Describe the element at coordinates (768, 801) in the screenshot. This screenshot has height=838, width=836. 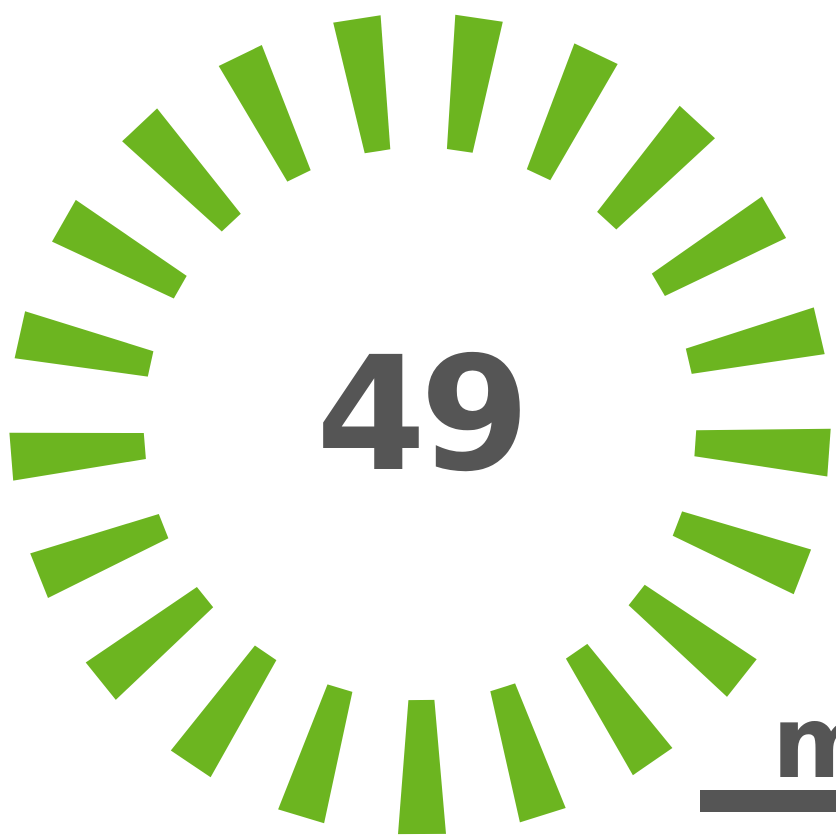
I see `unit-underline` at that location.